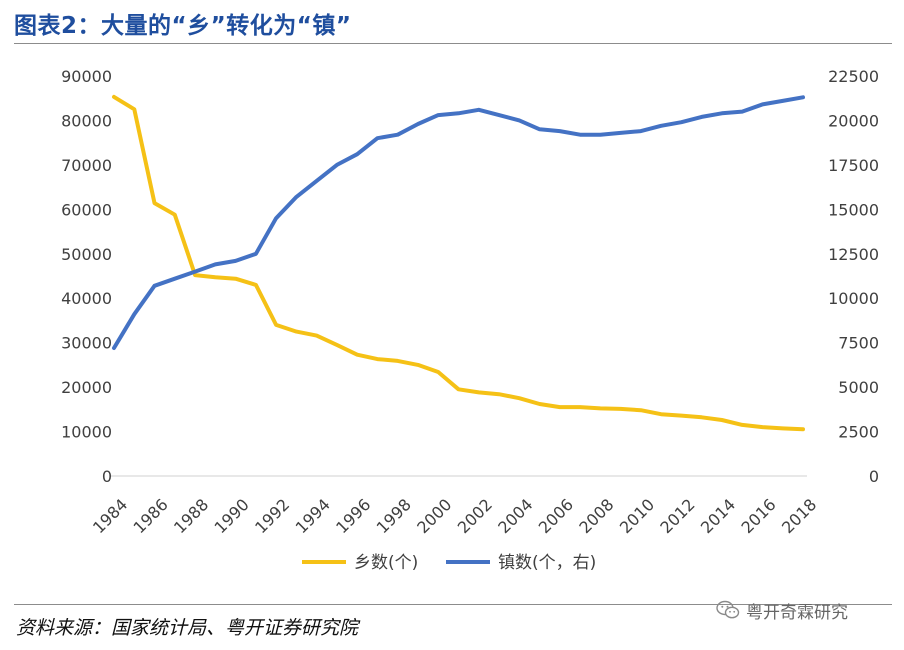 This screenshot has height=650, width=904. What do you see at coordinates (313, 516) in the screenshot?
I see `x-tick-label: 1994` at bounding box center [313, 516].